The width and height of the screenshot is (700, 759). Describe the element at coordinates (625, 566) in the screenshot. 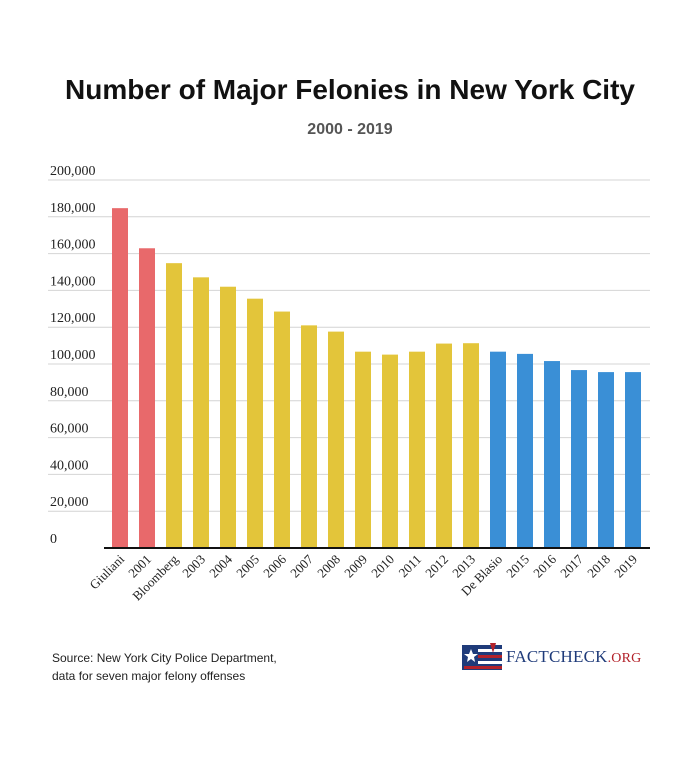

I see `x-tick-label: 2019` at that location.